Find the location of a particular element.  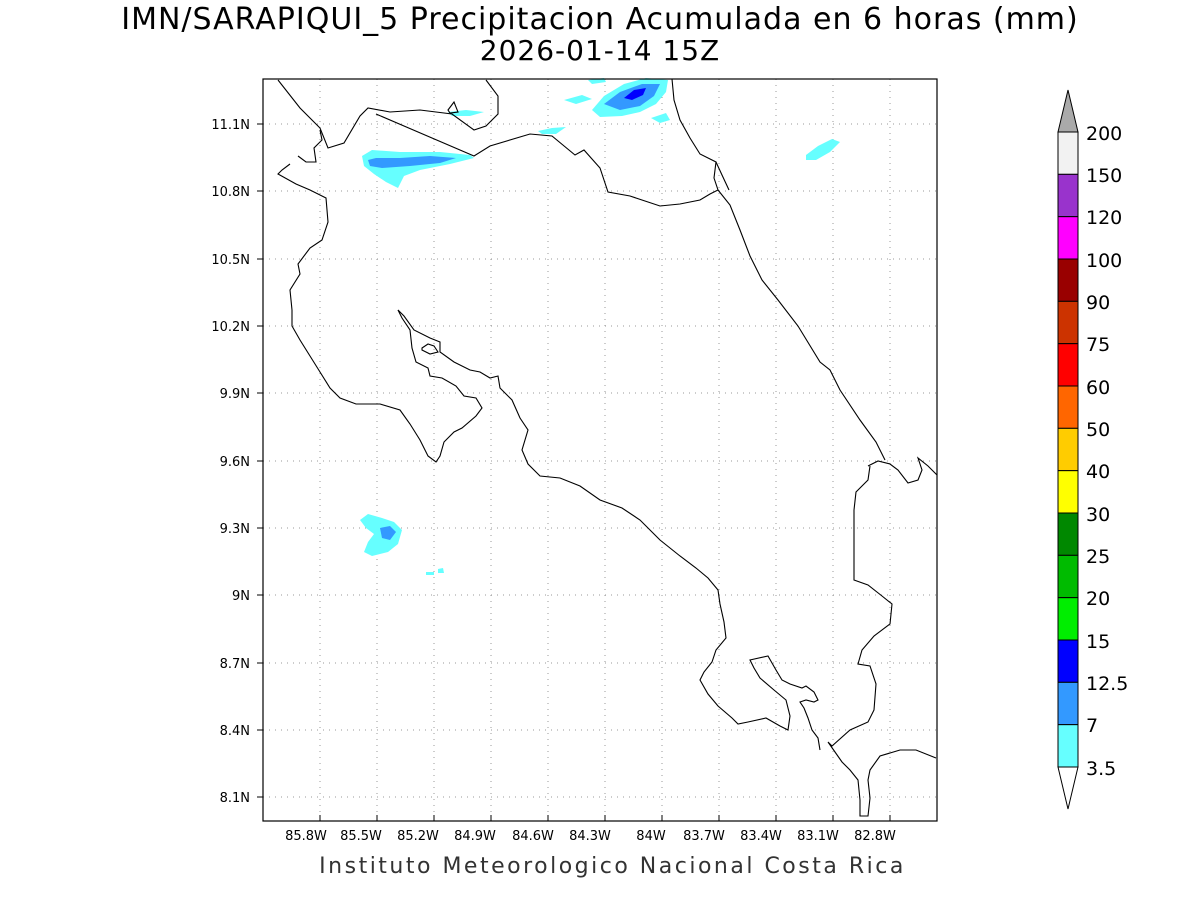

colorbar-label: 12.5 is located at coordinates (1107, 684).